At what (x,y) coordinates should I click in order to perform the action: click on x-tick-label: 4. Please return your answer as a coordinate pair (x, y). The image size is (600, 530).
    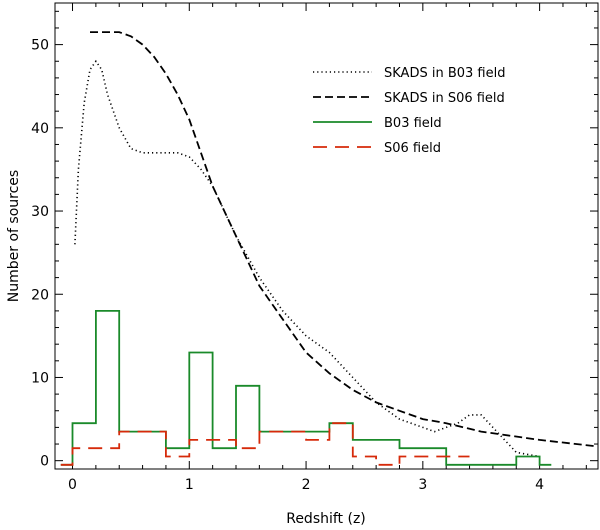
    Looking at the image, I should click on (539, 485).